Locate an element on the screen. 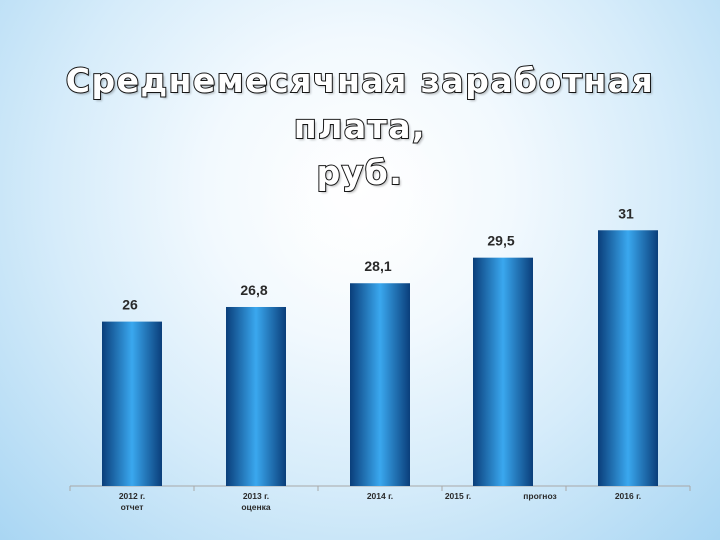 Image resolution: width=720 pixels, height=540 pixels. x-tick-label-line: прогноз is located at coordinates (540, 496).